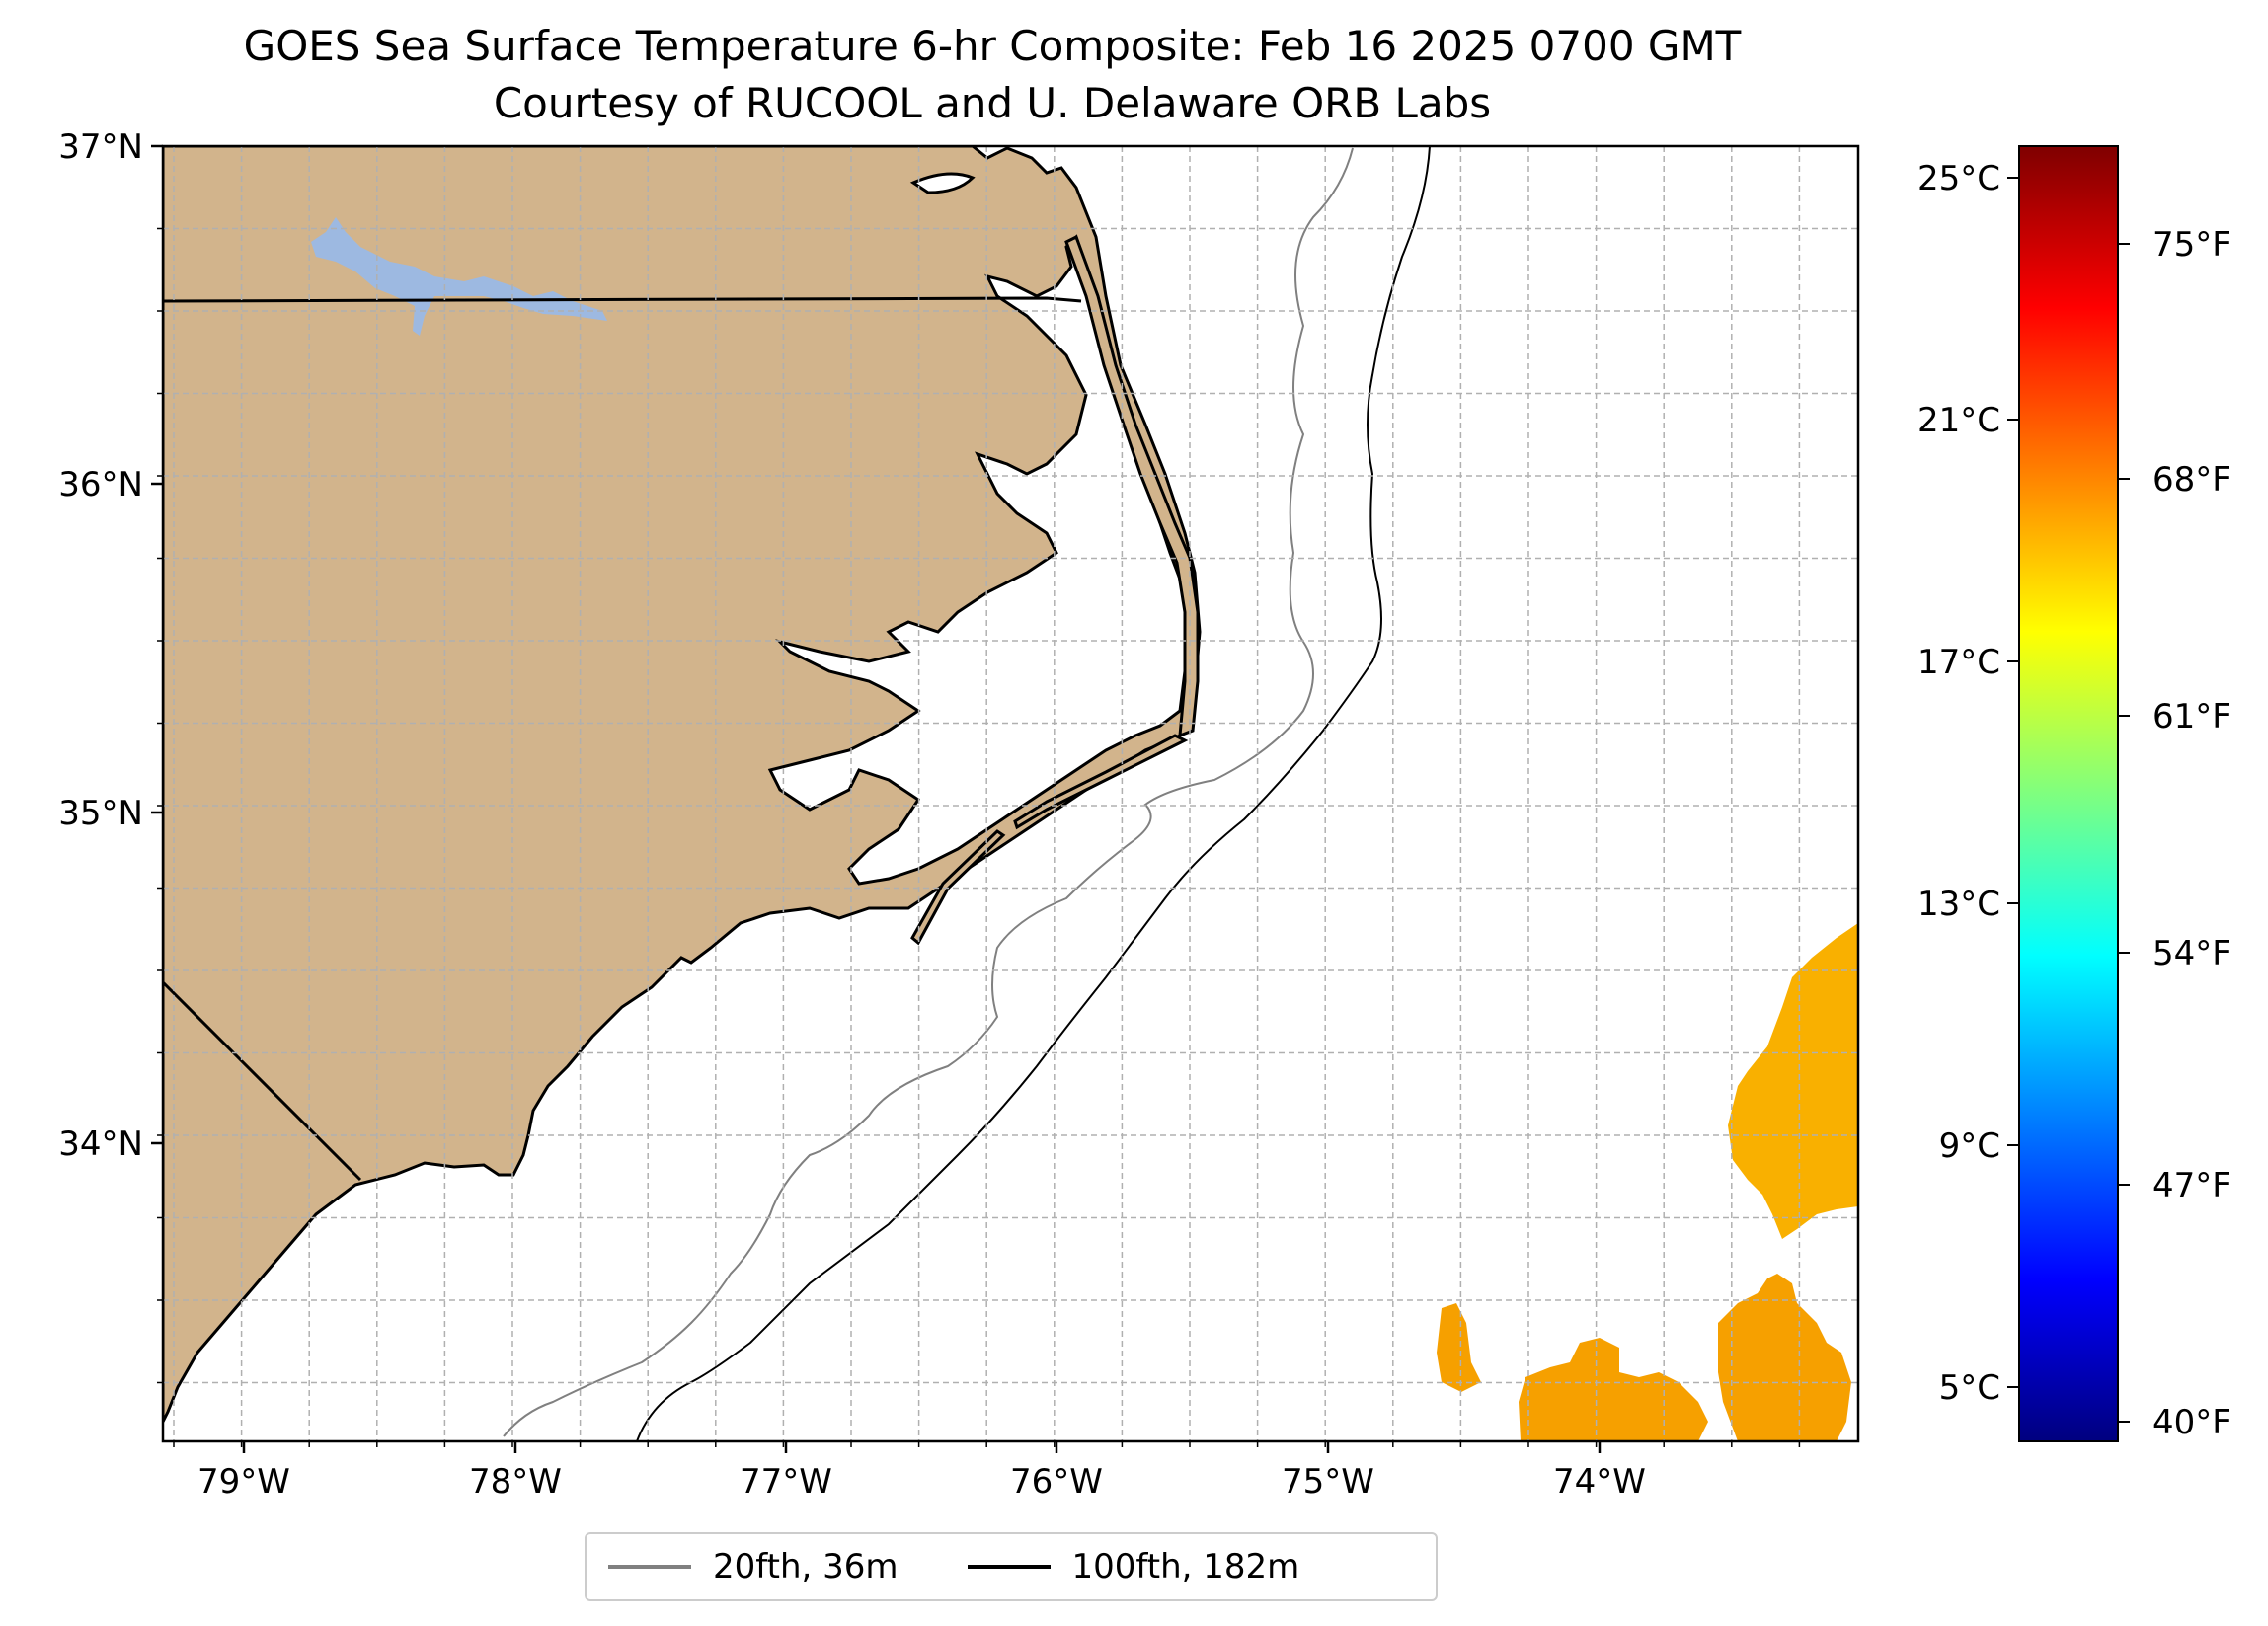 This screenshot has height=1626, width=2268. I want to click on lat-label: 35°N, so click(100, 813).